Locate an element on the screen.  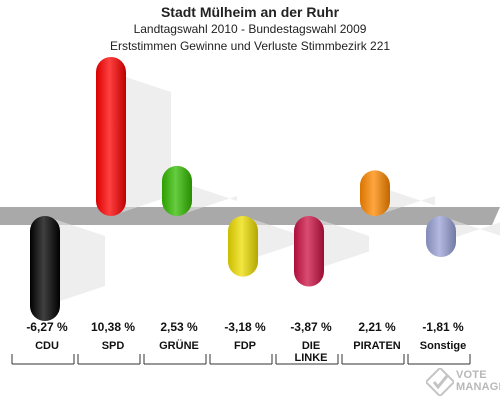
bar-piraten is located at coordinates (375, 193).